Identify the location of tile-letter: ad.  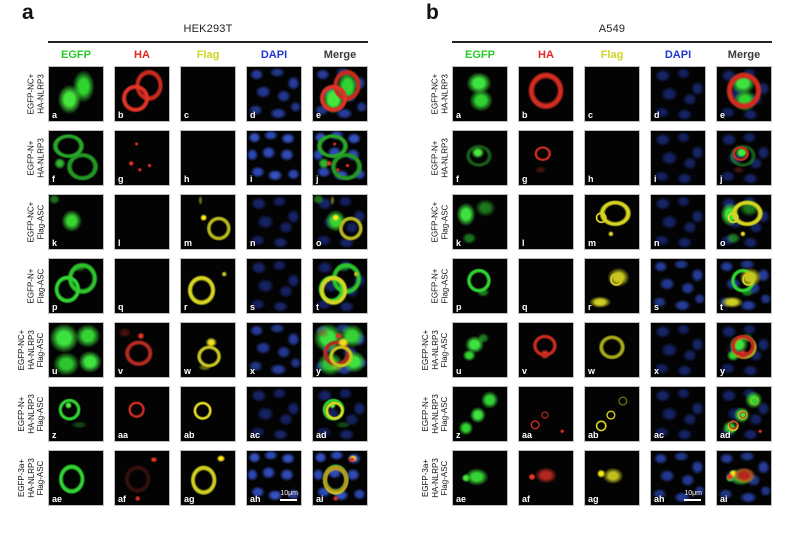
(725, 435).